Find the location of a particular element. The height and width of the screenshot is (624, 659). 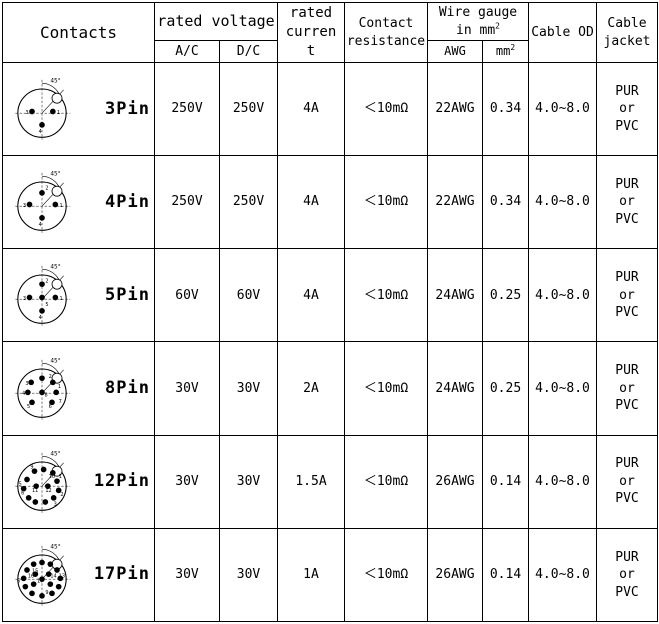

contacts-cell: 45° 2 3 1 4 4Pin is located at coordinates (78, 202).